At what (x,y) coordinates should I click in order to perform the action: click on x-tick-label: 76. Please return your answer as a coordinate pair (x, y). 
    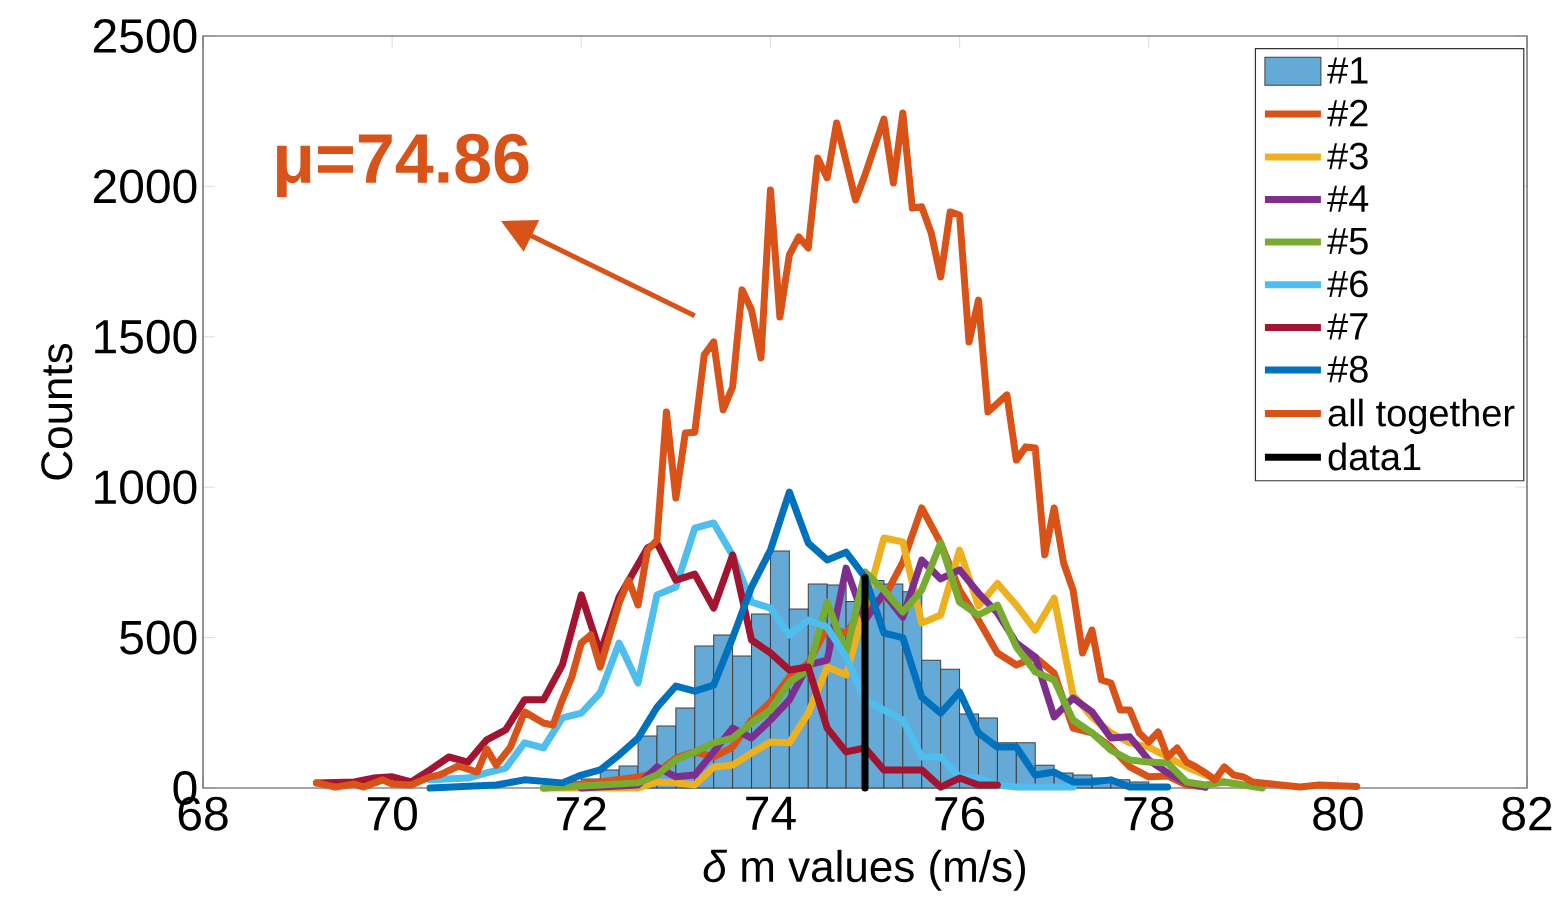
    Looking at the image, I should click on (960, 813).